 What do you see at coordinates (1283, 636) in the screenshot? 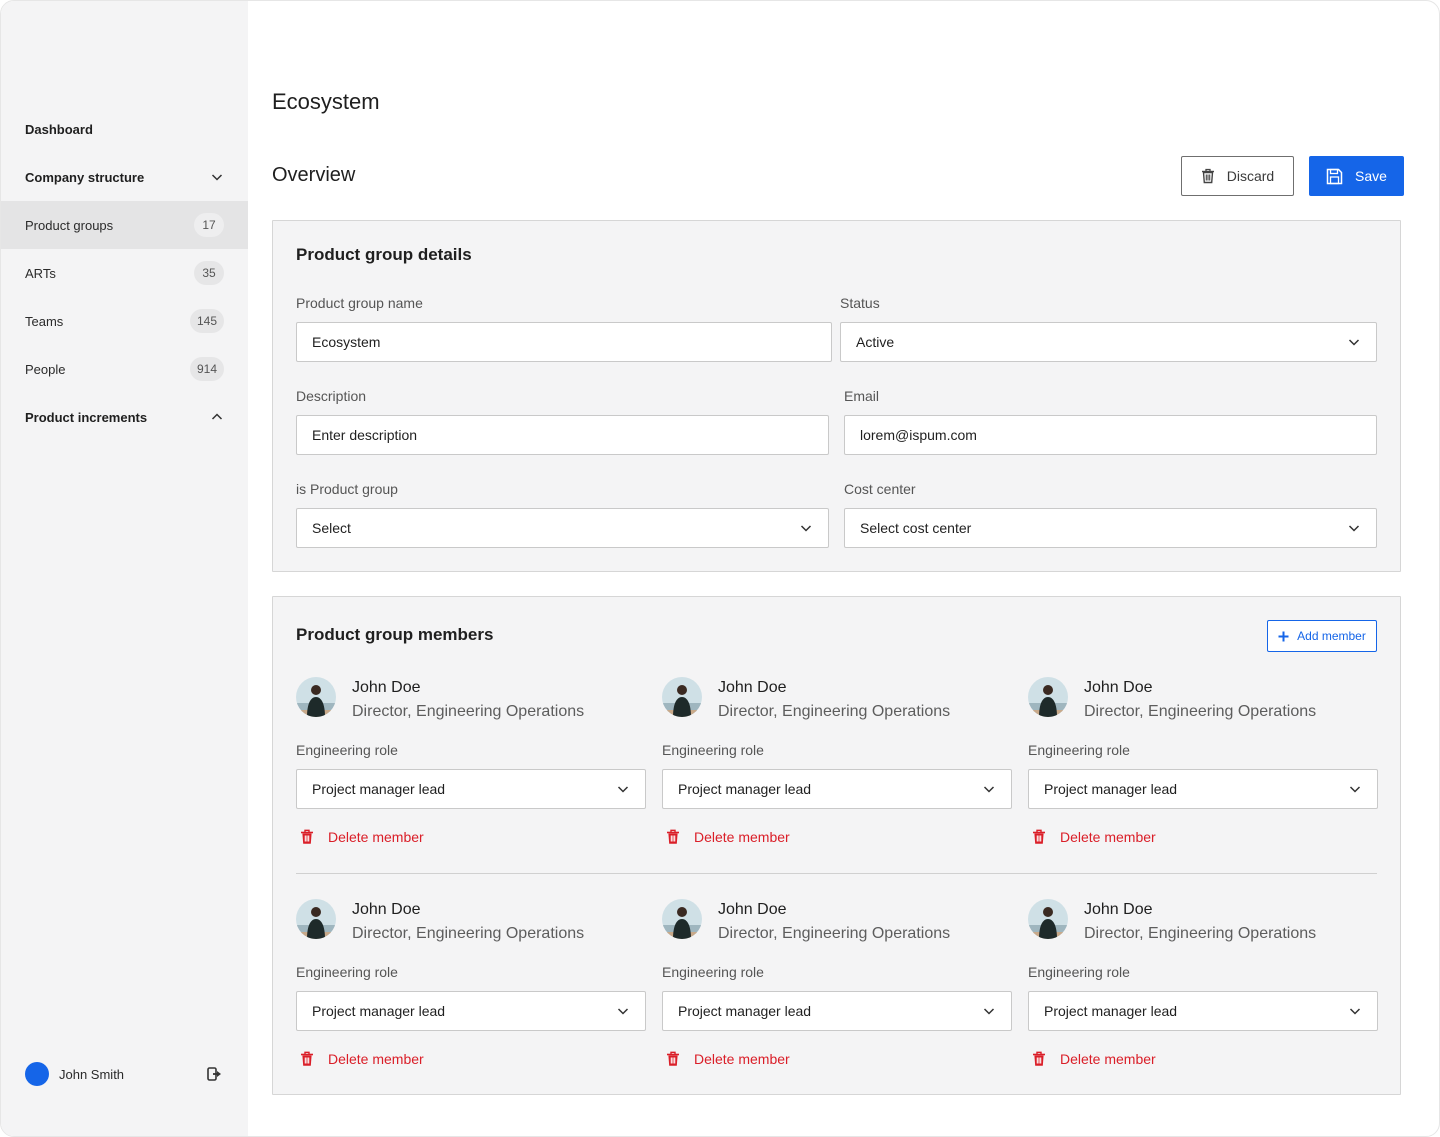
I see `plus-icon` at bounding box center [1283, 636].